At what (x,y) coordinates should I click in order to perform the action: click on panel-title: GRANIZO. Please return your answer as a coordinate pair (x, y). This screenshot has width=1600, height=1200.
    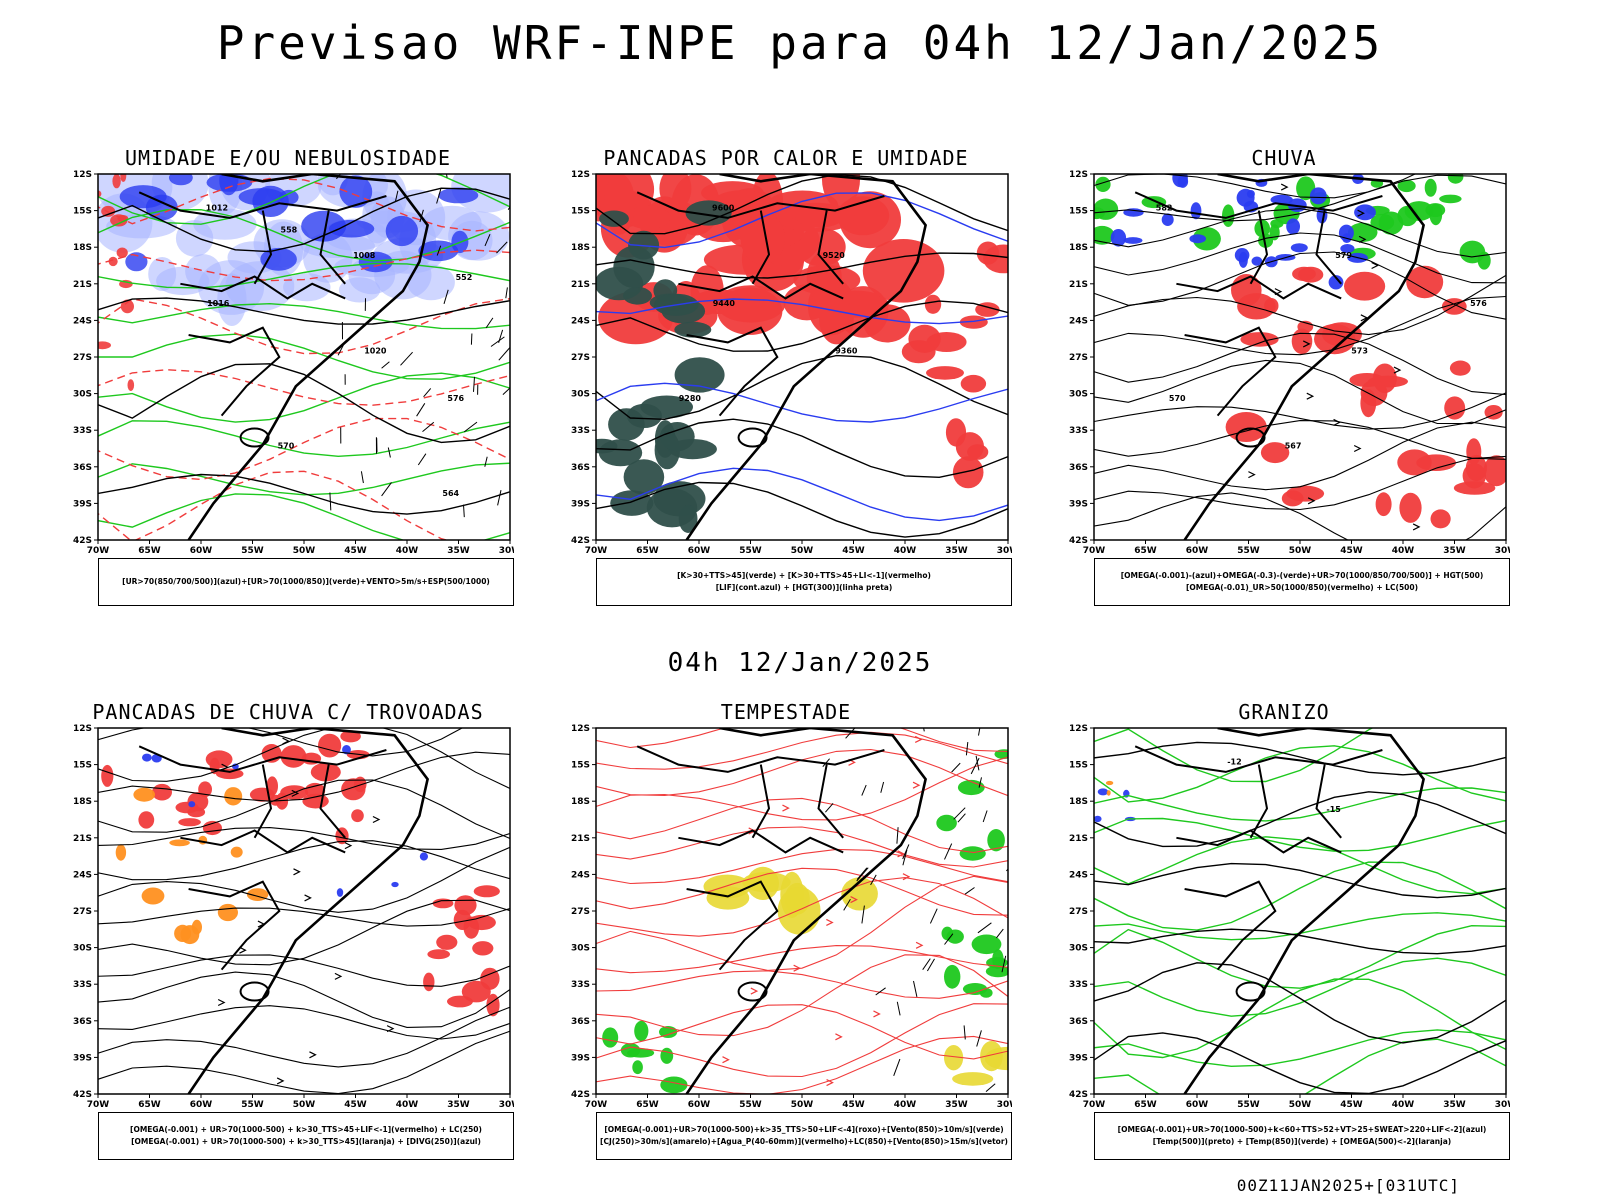
    Looking at the image, I should click on (1284, 712).